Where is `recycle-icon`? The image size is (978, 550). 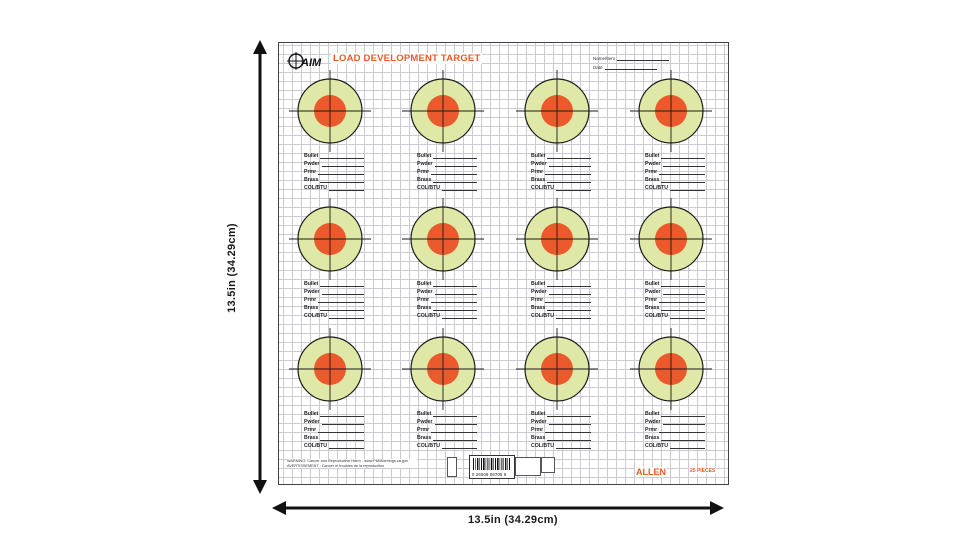 recycle-icon is located at coordinates (548, 465).